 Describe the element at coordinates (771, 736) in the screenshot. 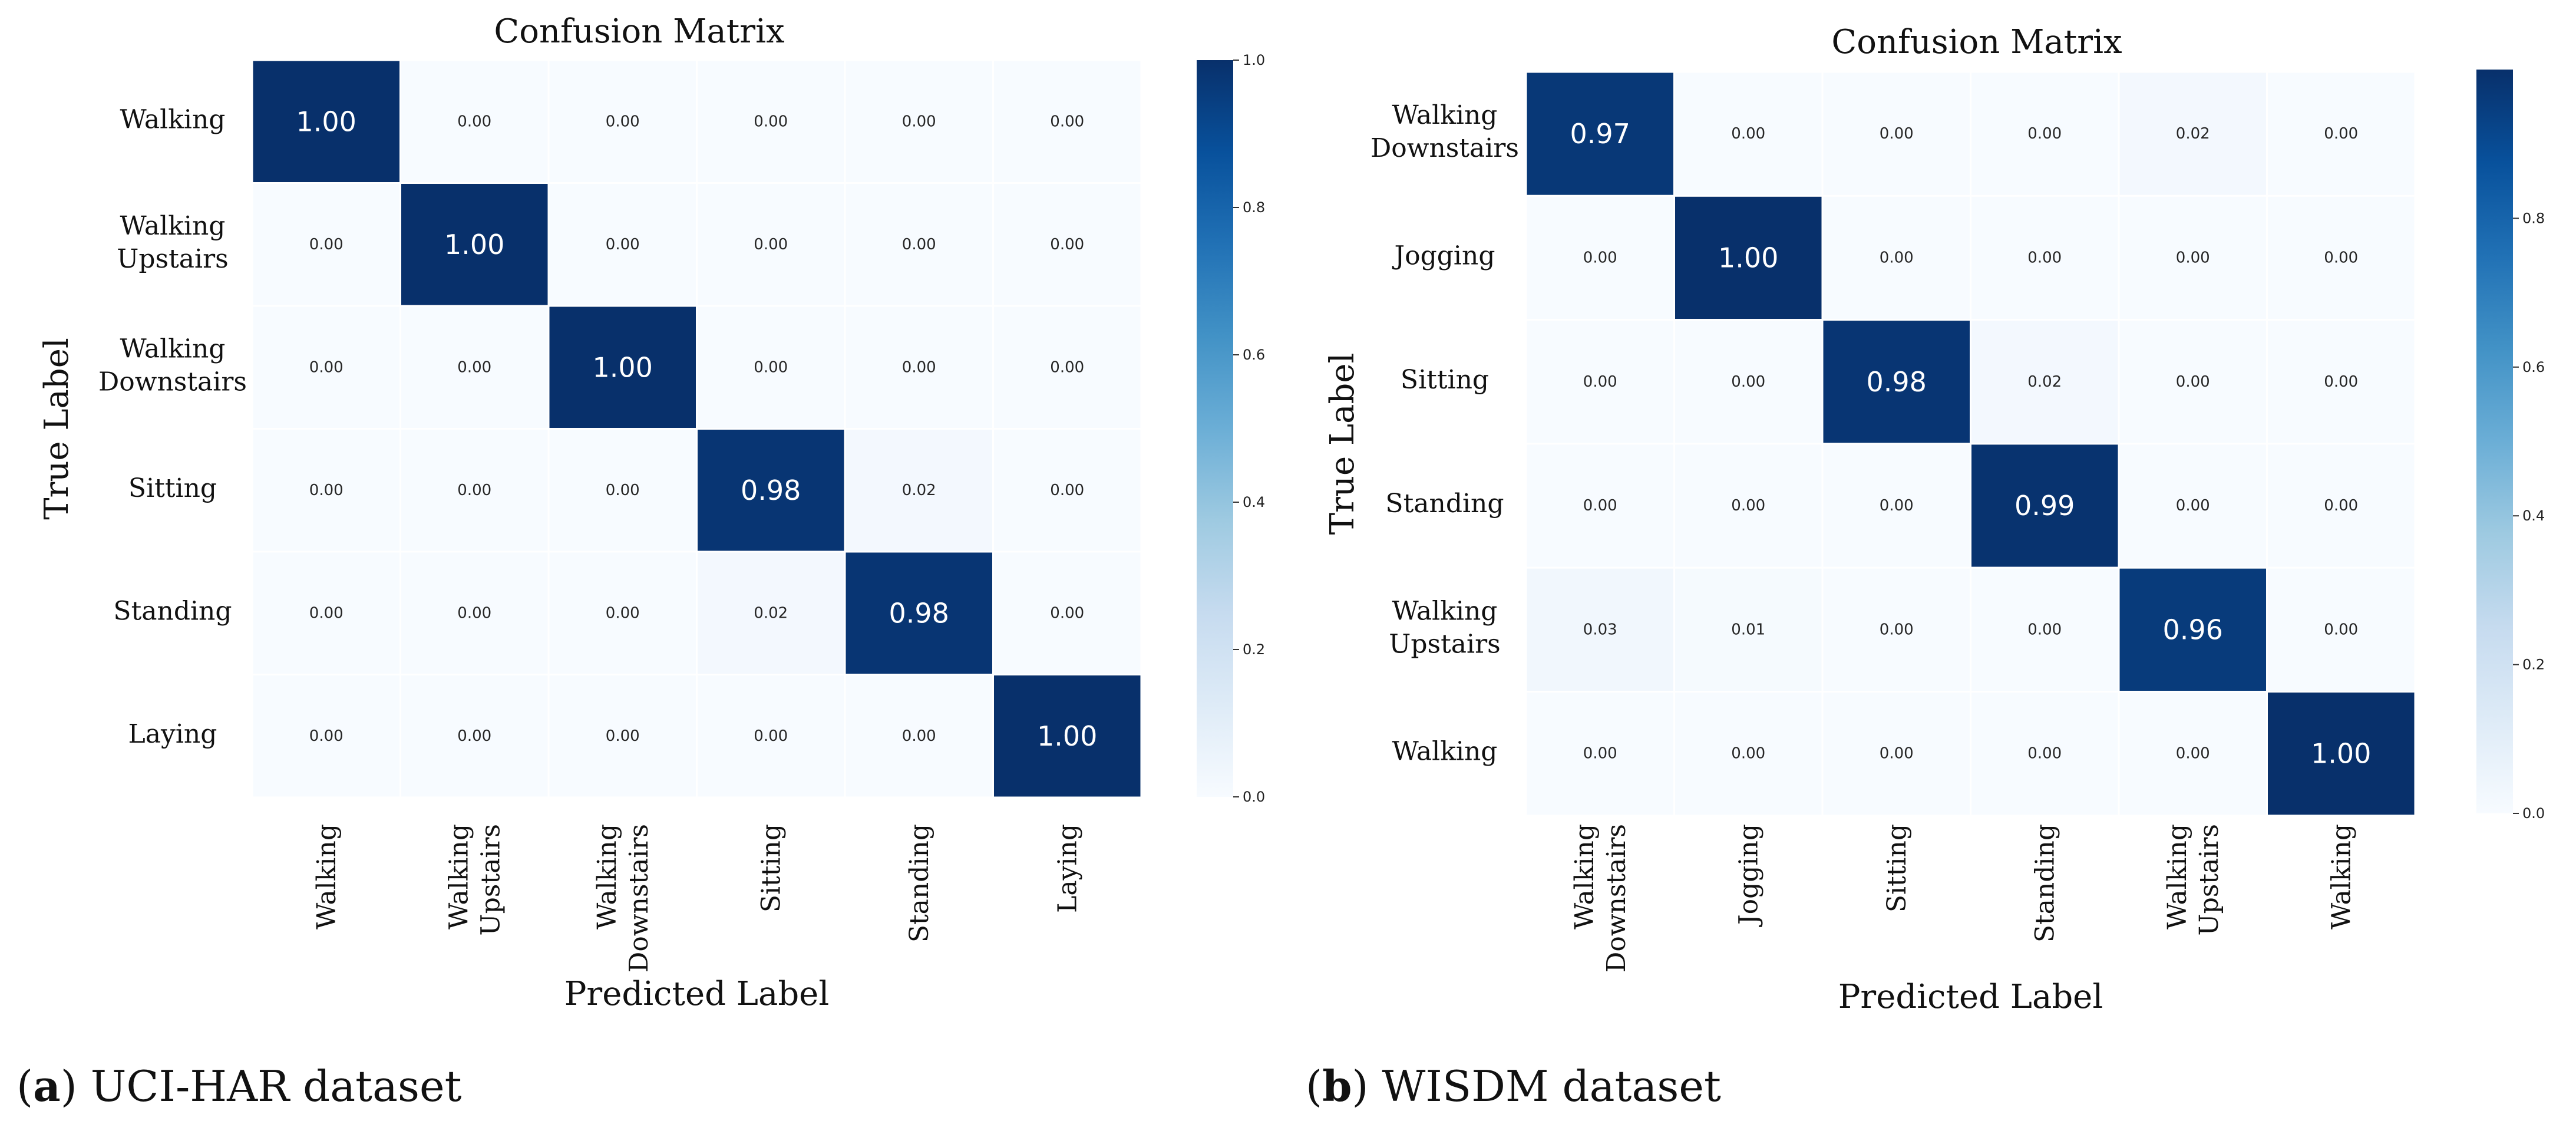

I see `heatmap-cell-r5-c3` at that location.